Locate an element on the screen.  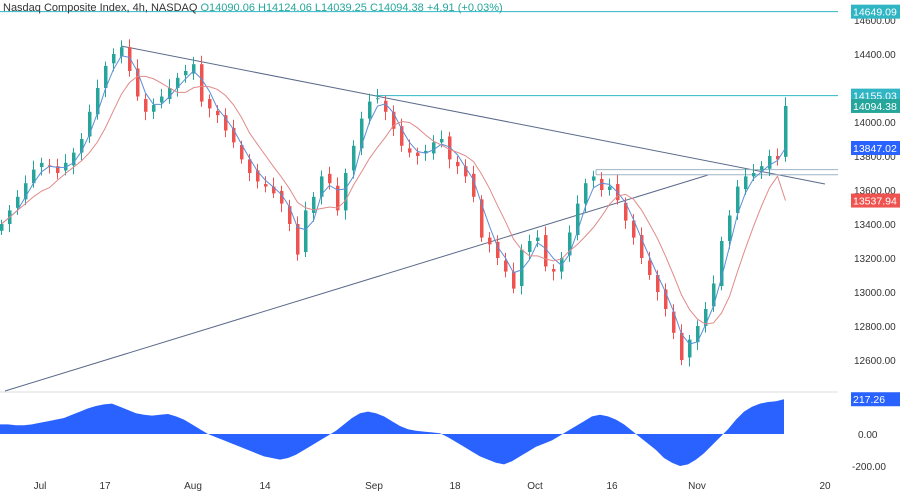
open-value: O14090.06 is located at coordinates (227, 8).